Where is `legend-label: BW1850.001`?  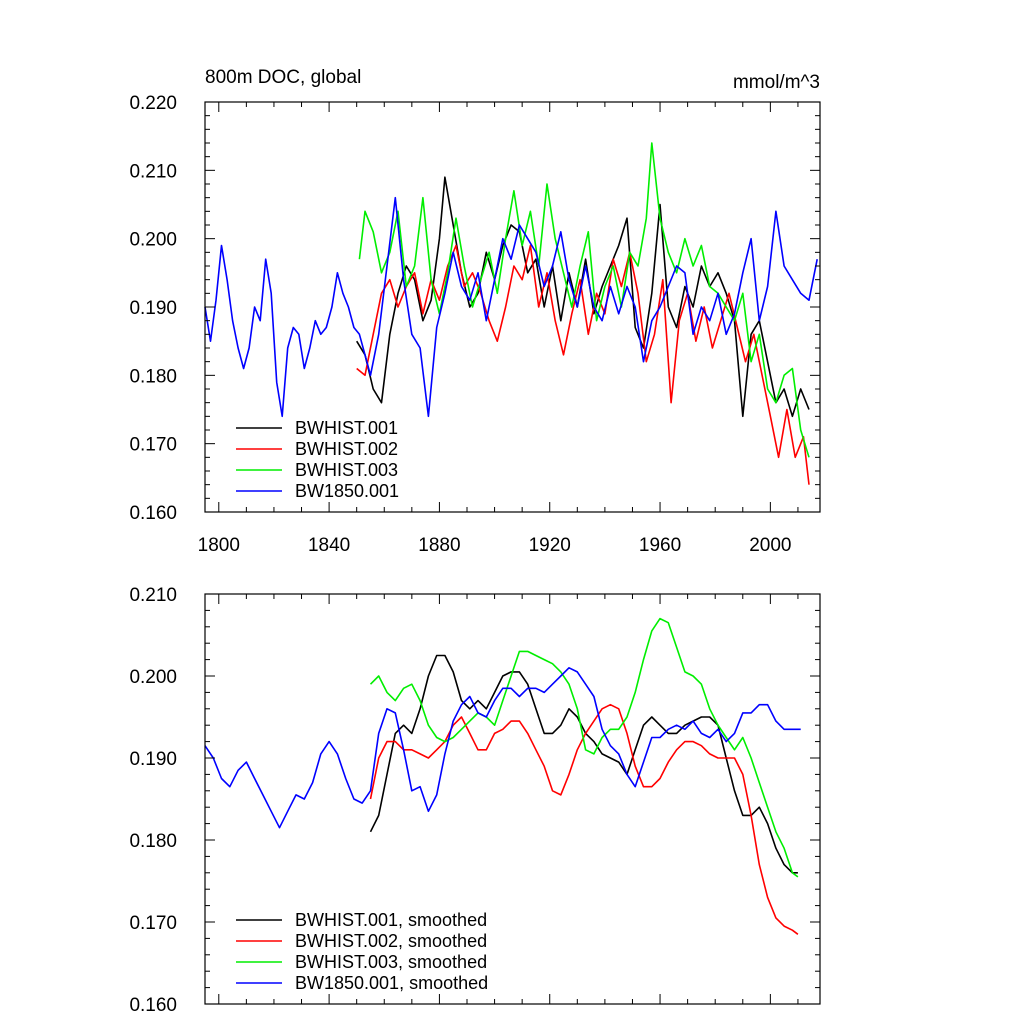 legend-label: BW1850.001 is located at coordinates (347, 491).